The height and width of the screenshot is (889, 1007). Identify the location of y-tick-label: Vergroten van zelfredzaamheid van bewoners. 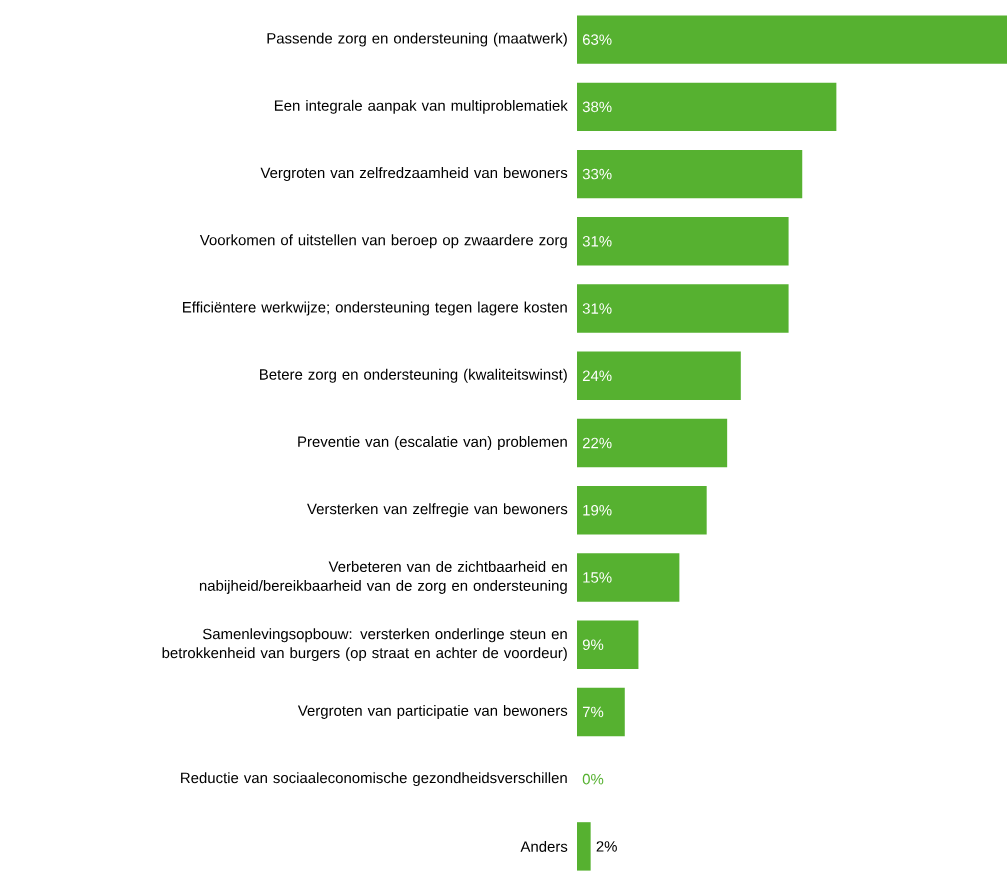
(414, 174).